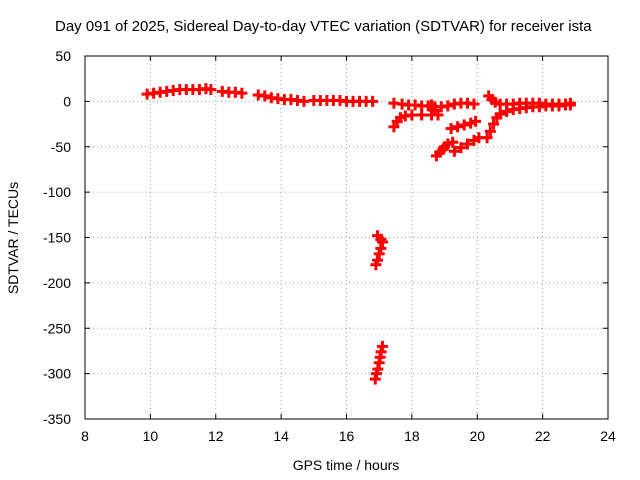 The image size is (640, 480). I want to click on x-tick-label: 8, so click(85, 436).